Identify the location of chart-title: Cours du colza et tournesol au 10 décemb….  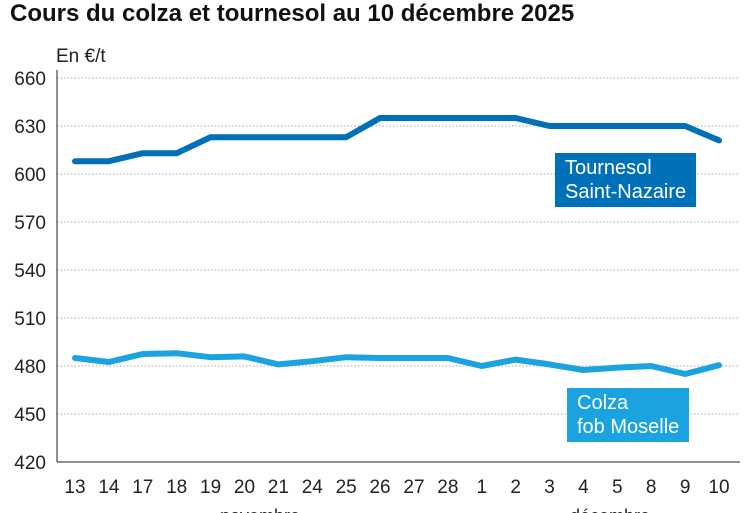
(292, 13).